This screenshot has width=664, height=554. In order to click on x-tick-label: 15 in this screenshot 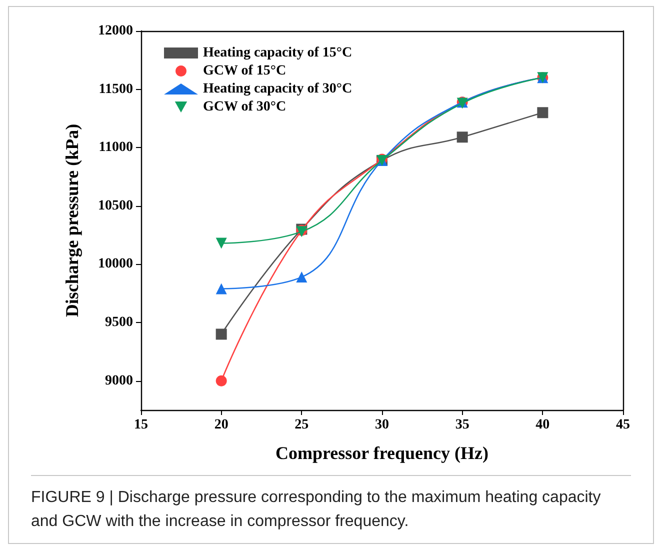, I will do `click(141, 425)`.